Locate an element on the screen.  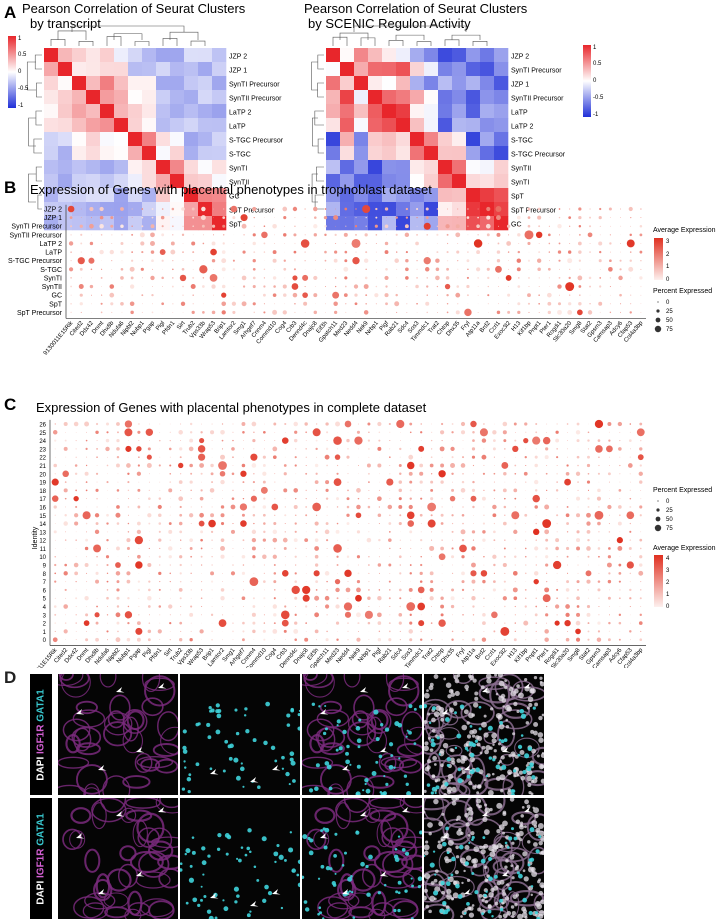
dendro-branch is located at coordinates (320, 62).